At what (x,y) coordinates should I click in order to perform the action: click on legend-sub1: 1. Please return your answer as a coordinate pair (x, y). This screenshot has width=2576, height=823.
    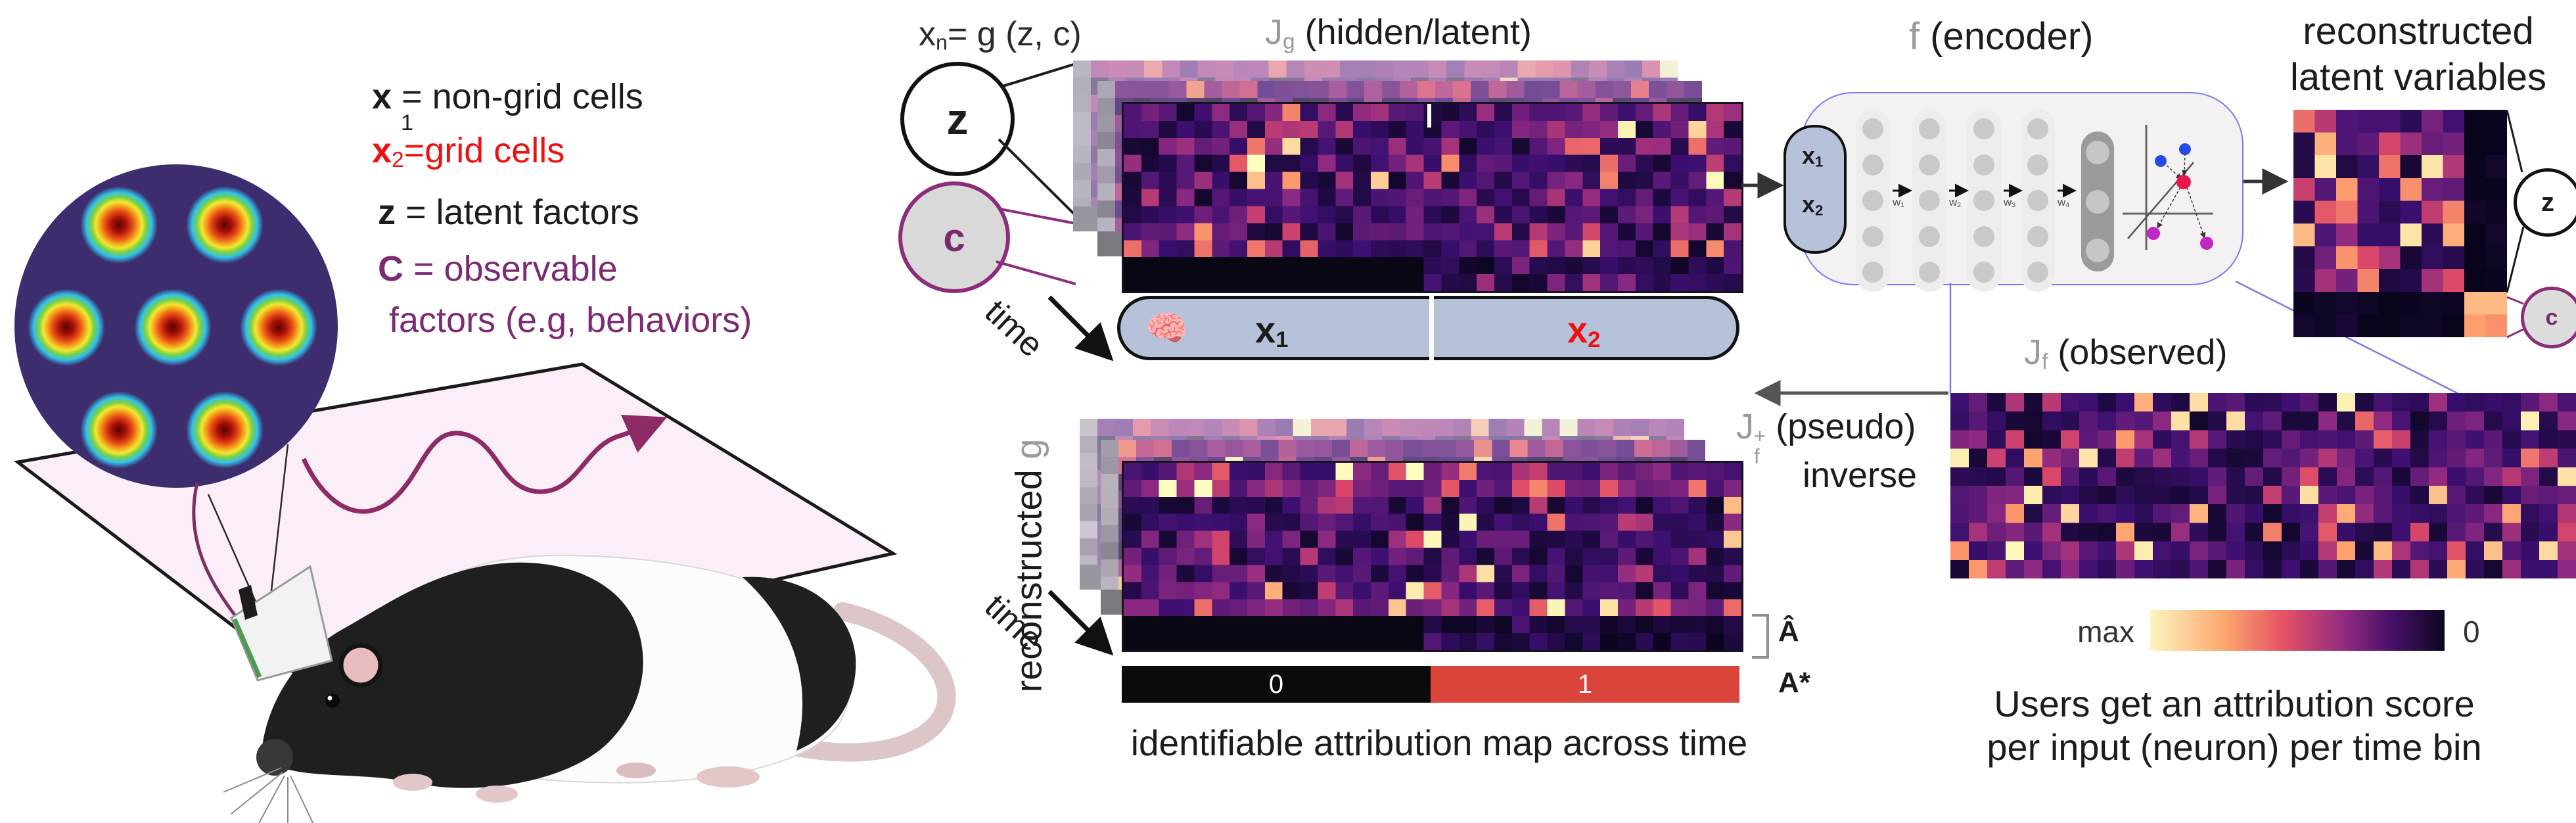
    Looking at the image, I should click on (407, 123).